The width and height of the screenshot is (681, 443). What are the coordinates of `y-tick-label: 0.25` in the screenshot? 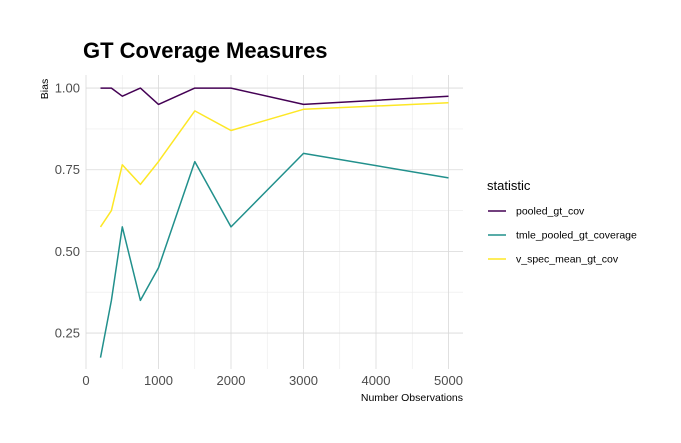 It's located at (67, 333).